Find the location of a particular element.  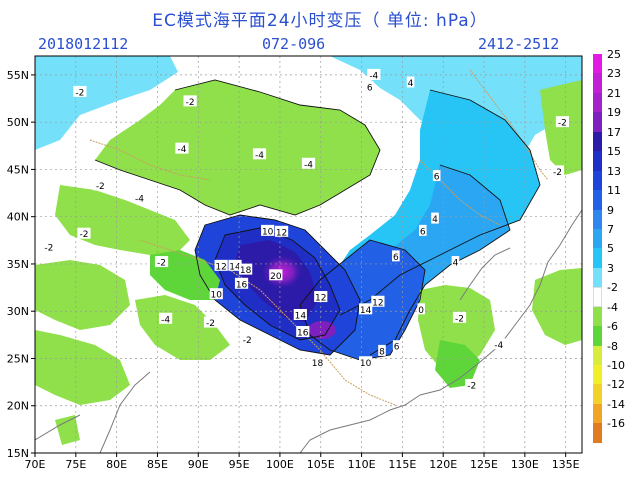

lat-tick-label: 15N is located at coordinates (18, 453).